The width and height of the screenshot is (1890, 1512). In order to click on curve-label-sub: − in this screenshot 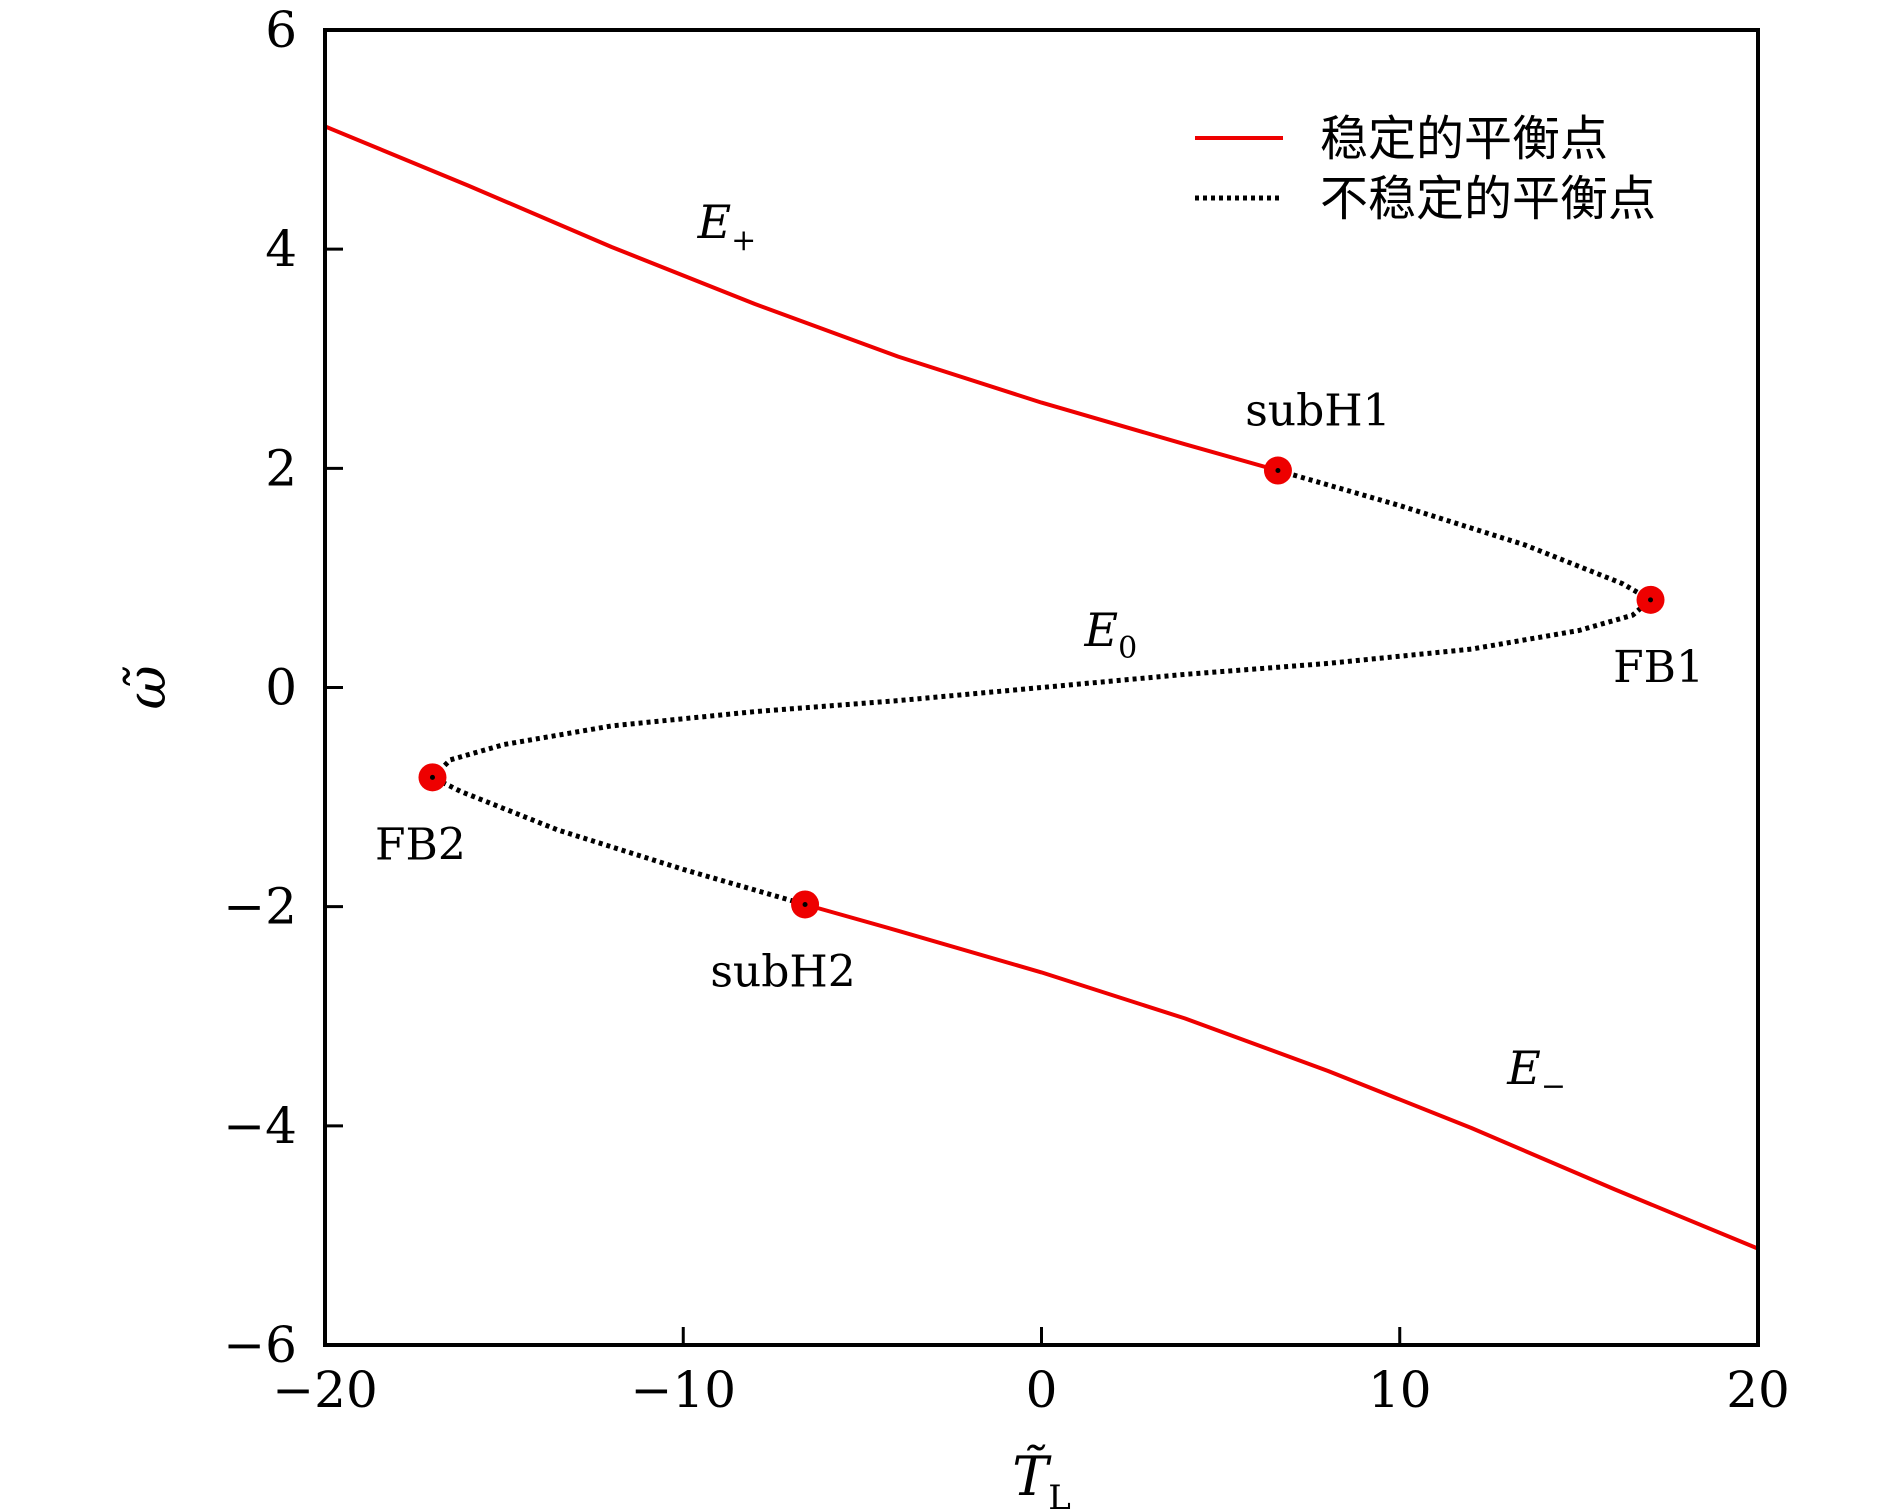, I will do `click(1553, 1086)`.